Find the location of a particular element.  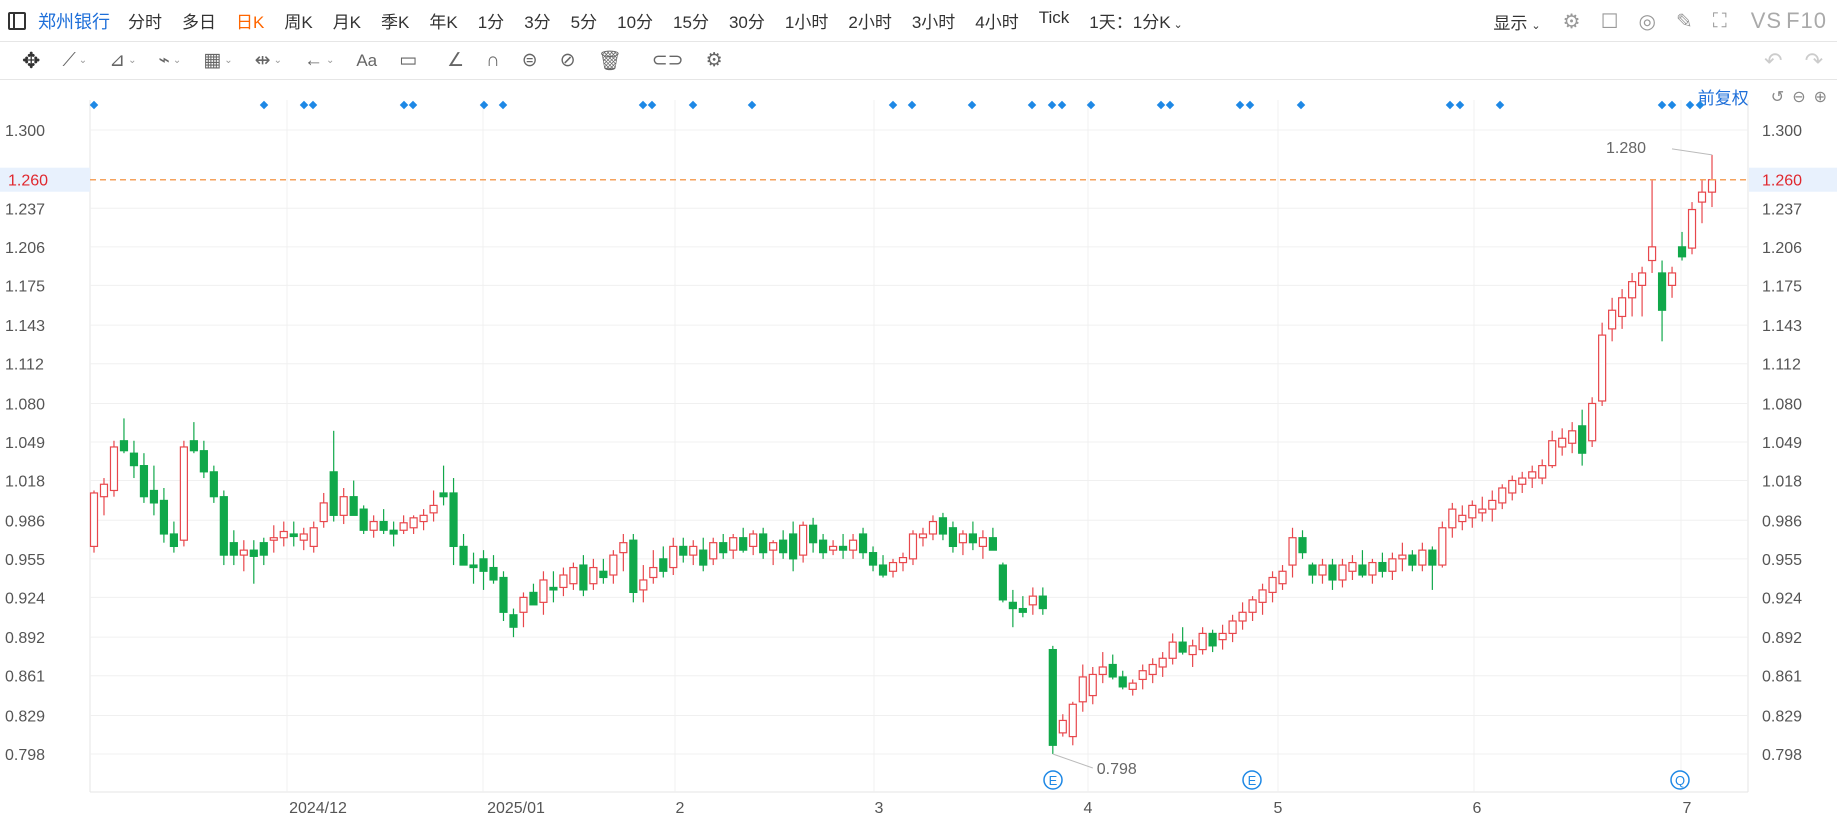

current-price-tag-right is located at coordinates (1793, 179).